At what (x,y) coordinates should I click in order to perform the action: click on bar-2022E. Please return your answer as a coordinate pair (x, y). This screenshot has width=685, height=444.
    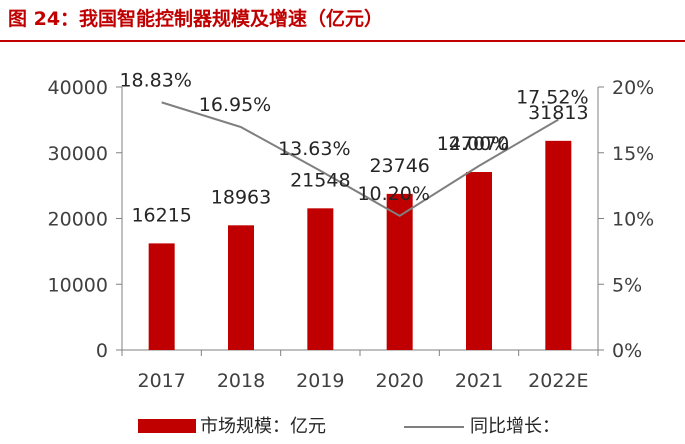
    Looking at the image, I should click on (558, 245).